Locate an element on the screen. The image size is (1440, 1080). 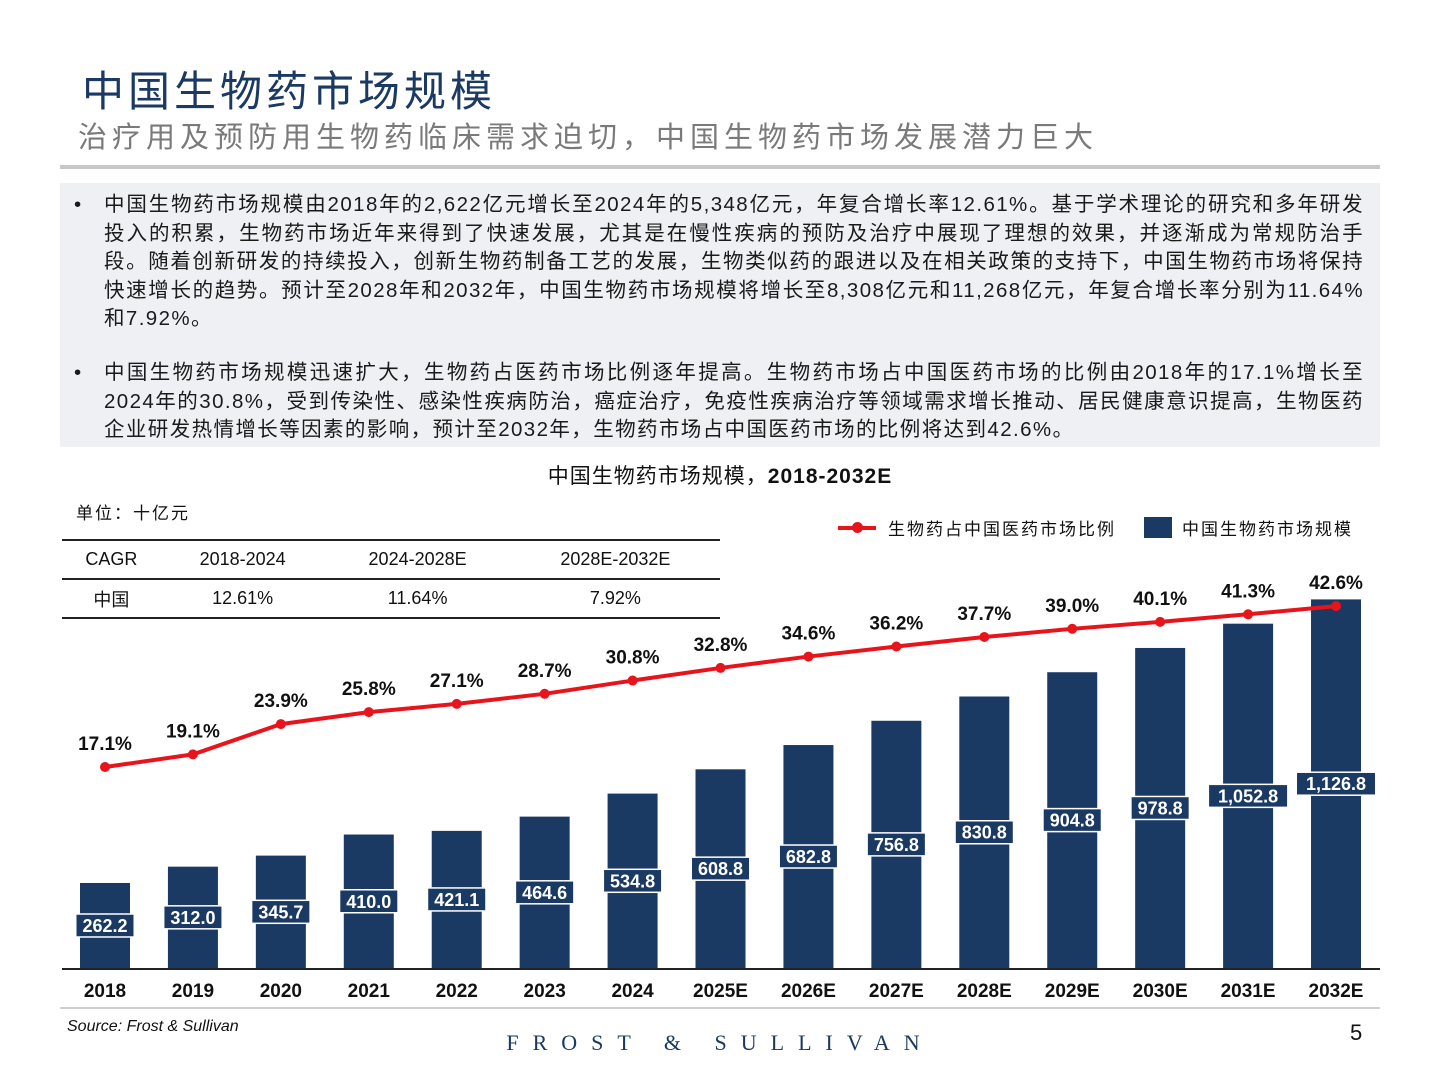
table-header: 2024-2028E is located at coordinates (417, 559).